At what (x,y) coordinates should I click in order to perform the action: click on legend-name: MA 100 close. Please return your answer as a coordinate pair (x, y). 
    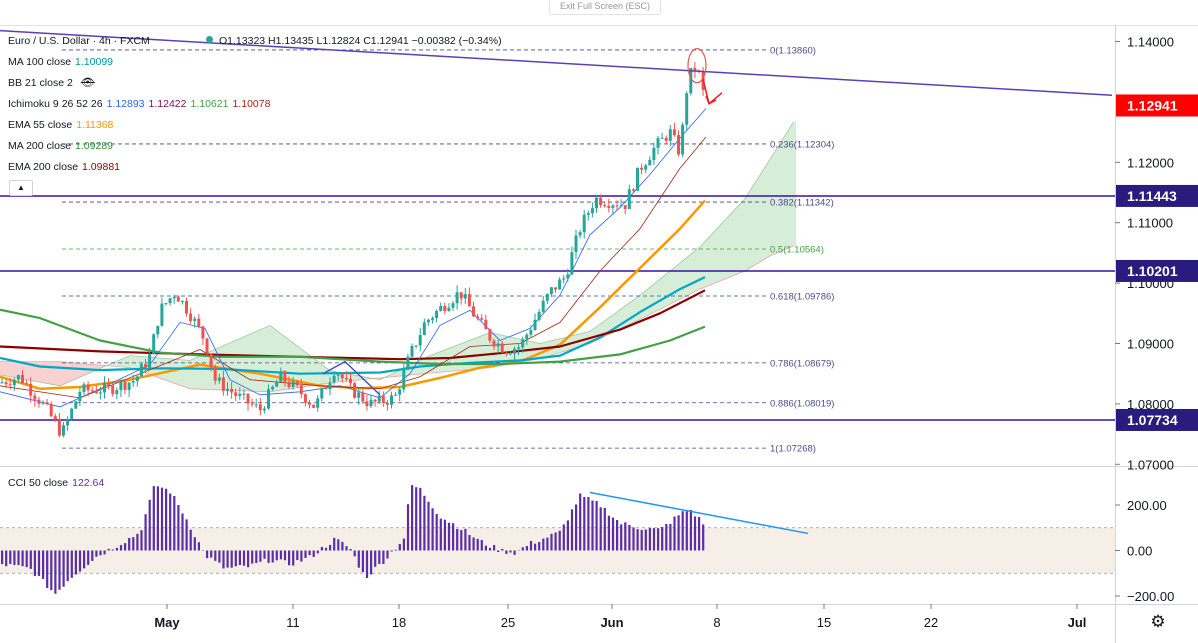
    Looking at the image, I should click on (40, 62).